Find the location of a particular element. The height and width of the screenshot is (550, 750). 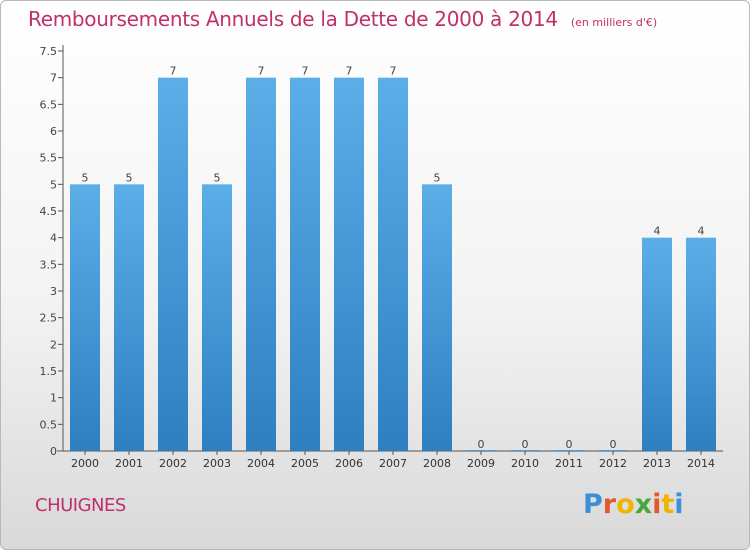

y-tick-label: 1 is located at coordinates (53, 398).